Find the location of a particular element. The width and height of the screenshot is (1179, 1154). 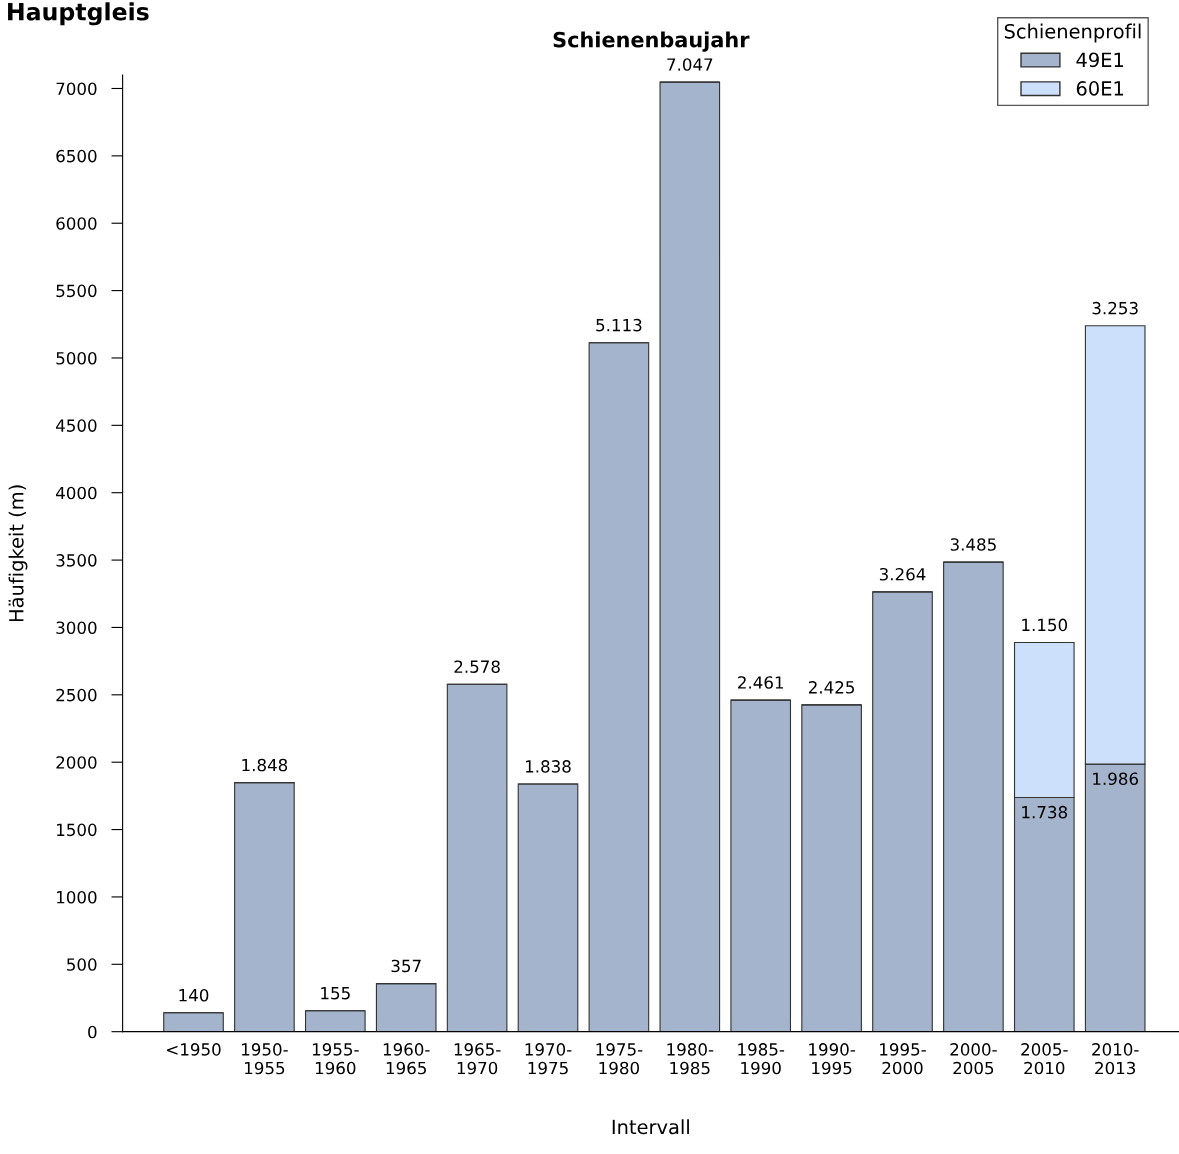

data-label: 155 is located at coordinates (335, 993).